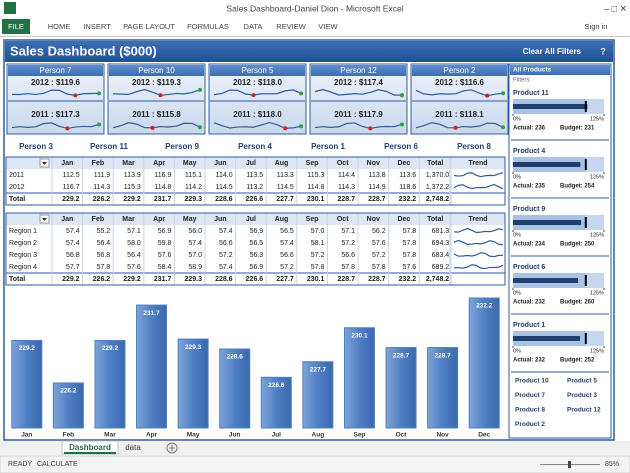  Describe the element at coordinates (529, 325) in the screenshot. I see `product-name: Product 1` at that location.